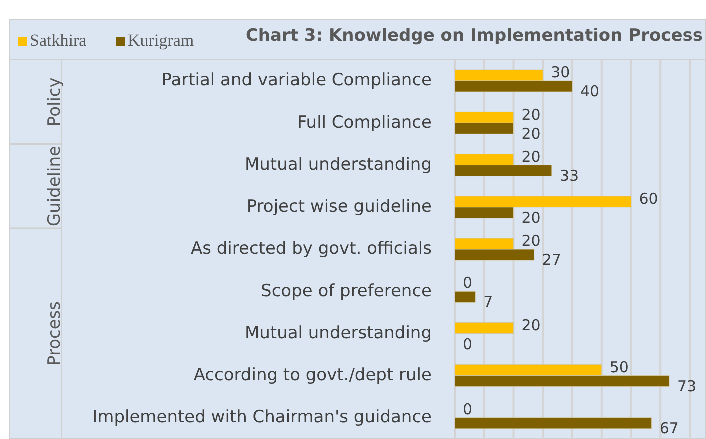  Describe the element at coordinates (364, 122) in the screenshot. I see `y-tick-label: Full Compliance` at that location.